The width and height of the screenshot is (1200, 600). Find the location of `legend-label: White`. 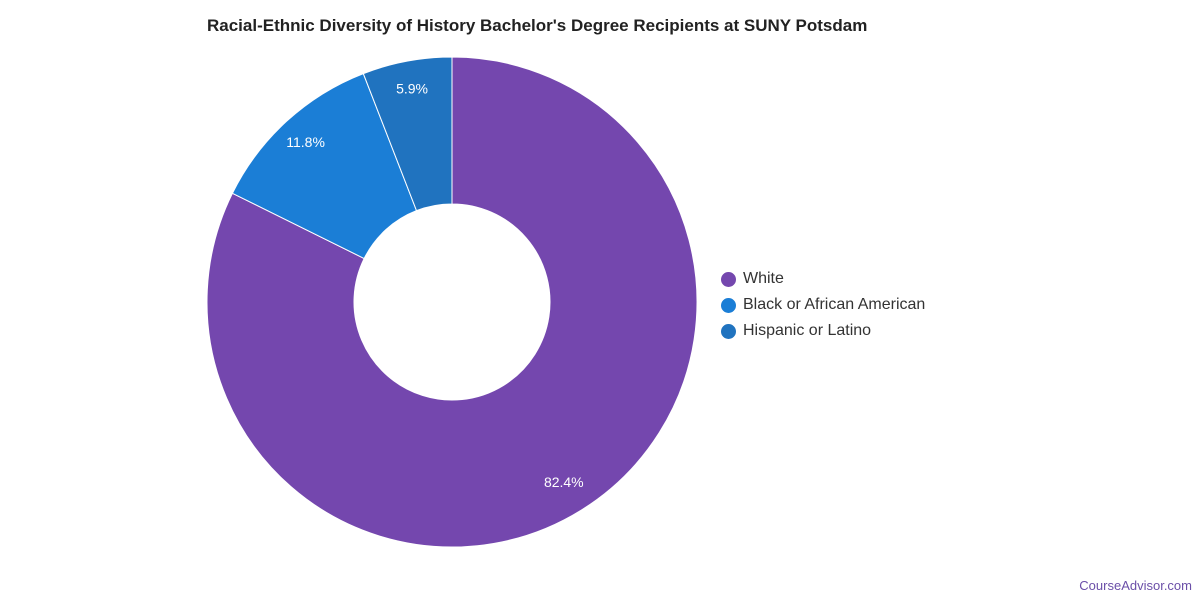

legend-label: White is located at coordinates (763, 278).